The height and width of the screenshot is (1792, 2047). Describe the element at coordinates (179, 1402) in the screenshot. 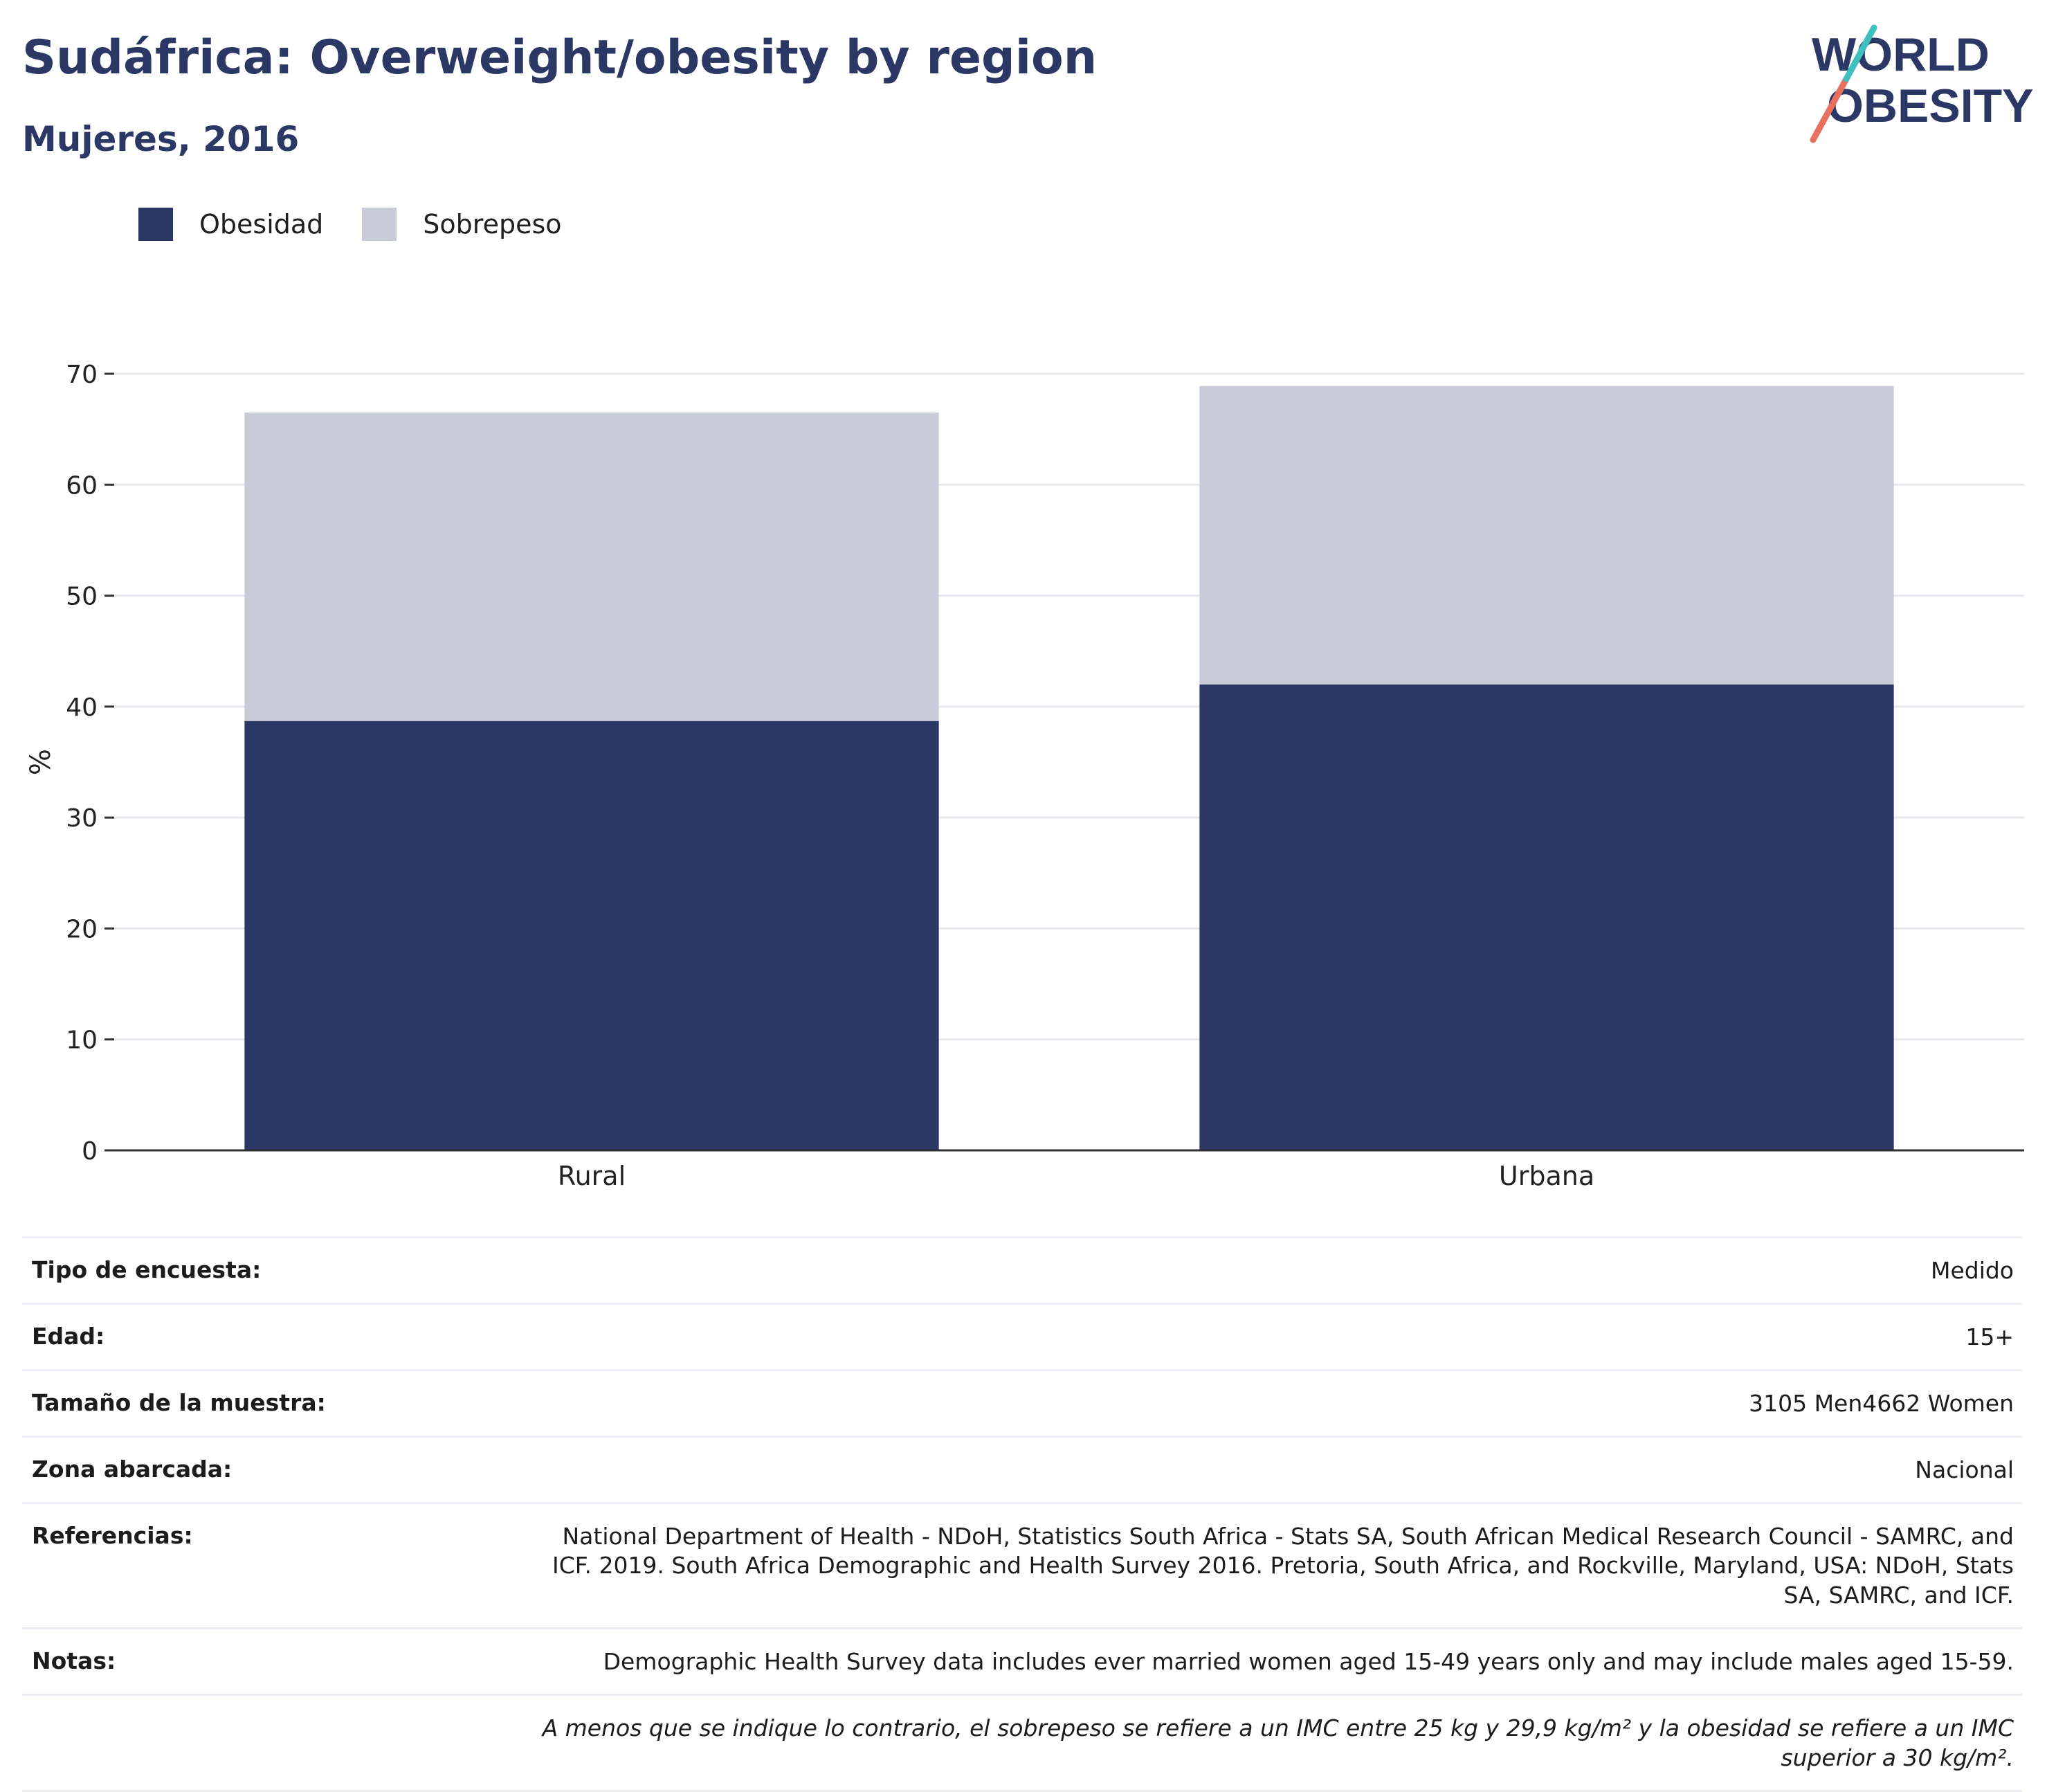

I see `meta-key: Tamaño de la muestra:` at that location.